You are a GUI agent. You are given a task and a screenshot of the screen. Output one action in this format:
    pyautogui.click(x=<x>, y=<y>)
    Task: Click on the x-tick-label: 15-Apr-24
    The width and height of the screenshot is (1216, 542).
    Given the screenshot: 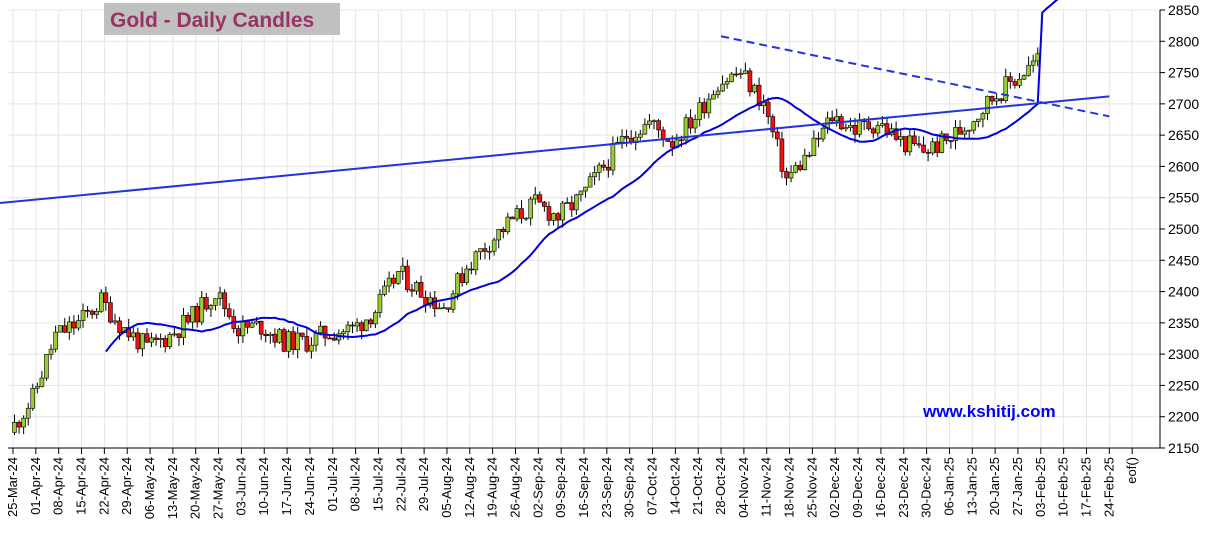 What is the action you would take?
    pyautogui.click(x=81, y=486)
    